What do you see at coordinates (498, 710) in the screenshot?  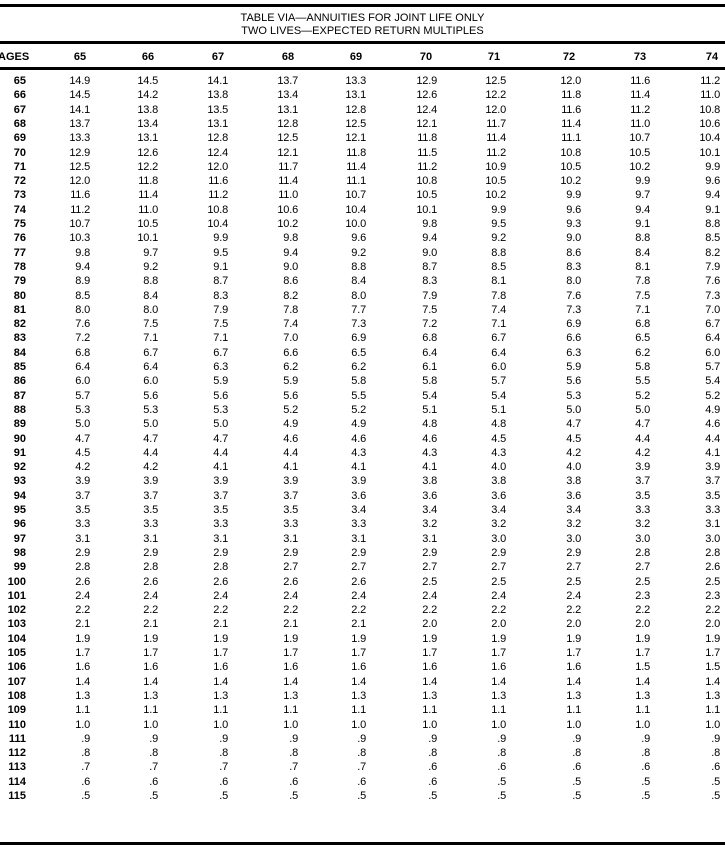 I see `table-cell: 1.1` at bounding box center [498, 710].